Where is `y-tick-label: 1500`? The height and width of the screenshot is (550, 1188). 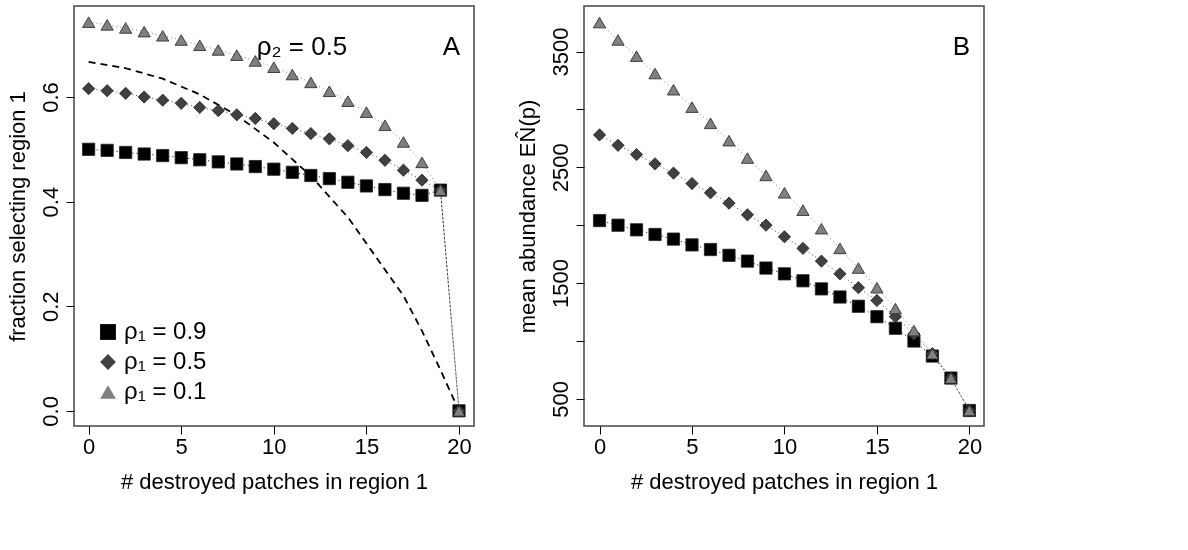 y-tick-label: 1500 is located at coordinates (560, 284).